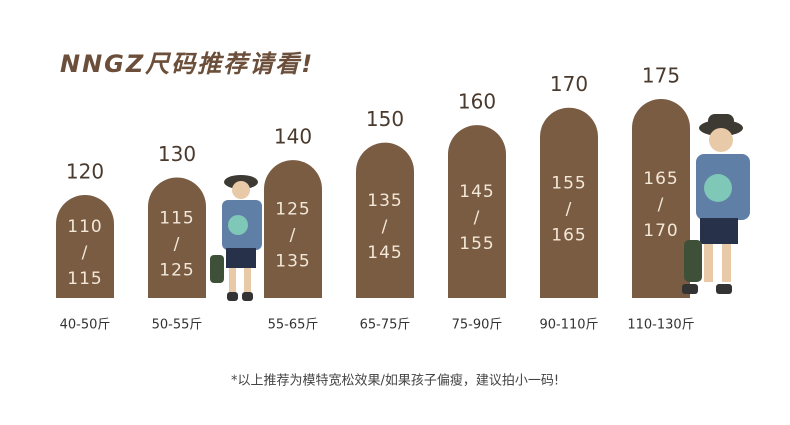 Image resolution: width=790 pixels, height=425 pixels. What do you see at coordinates (568, 183) in the screenshot?
I see `fit-min: 155` at bounding box center [568, 183].